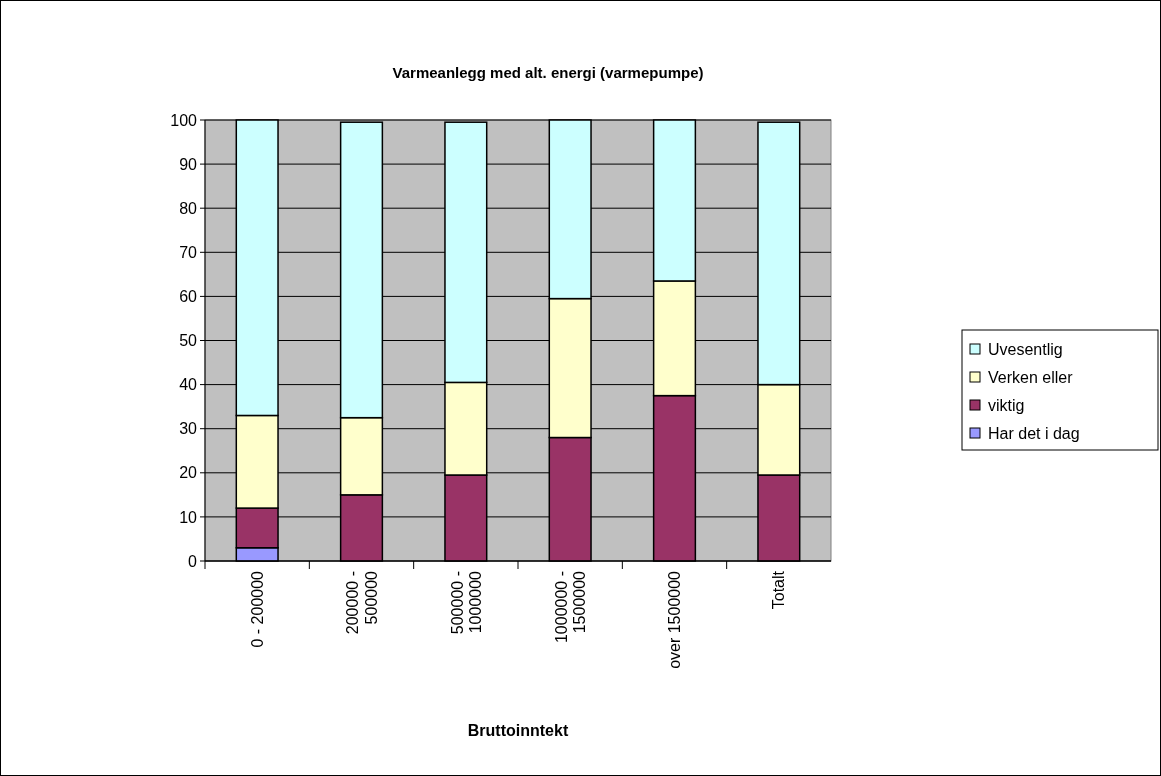  Describe the element at coordinates (1031, 377) in the screenshot. I see `legend-label: Verken eller` at that location.